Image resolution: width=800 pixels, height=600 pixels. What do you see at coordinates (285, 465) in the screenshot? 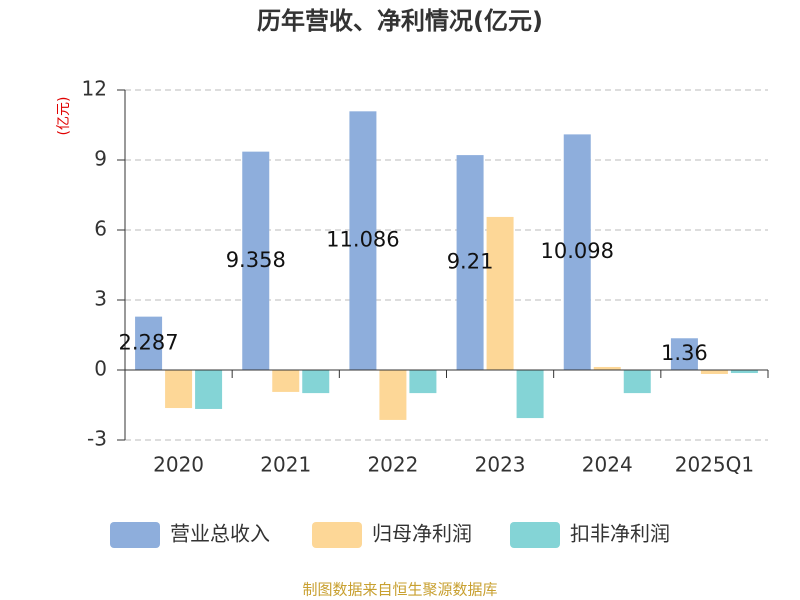
I see `x-tick-label: 2021` at bounding box center [285, 465].